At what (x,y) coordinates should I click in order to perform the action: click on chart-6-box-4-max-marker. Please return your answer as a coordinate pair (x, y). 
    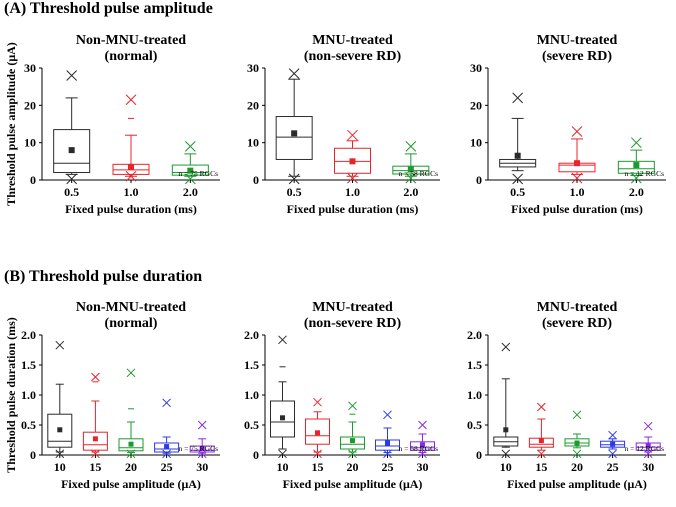
    Looking at the image, I should click on (648, 426).